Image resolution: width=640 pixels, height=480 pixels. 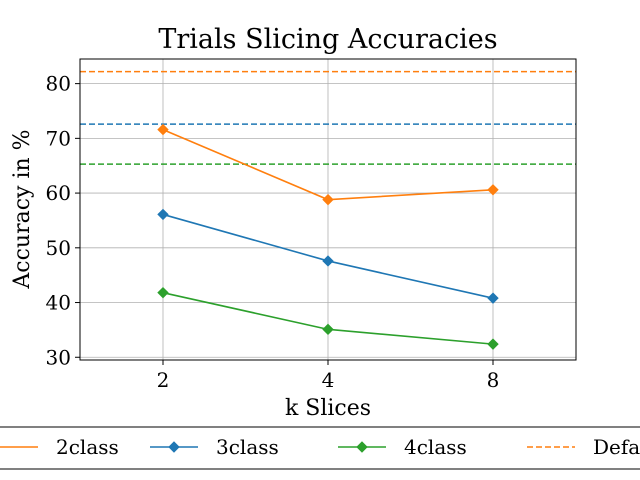 What do you see at coordinates (58, 84) in the screenshot?
I see `y-tick-label: 80` at bounding box center [58, 84].